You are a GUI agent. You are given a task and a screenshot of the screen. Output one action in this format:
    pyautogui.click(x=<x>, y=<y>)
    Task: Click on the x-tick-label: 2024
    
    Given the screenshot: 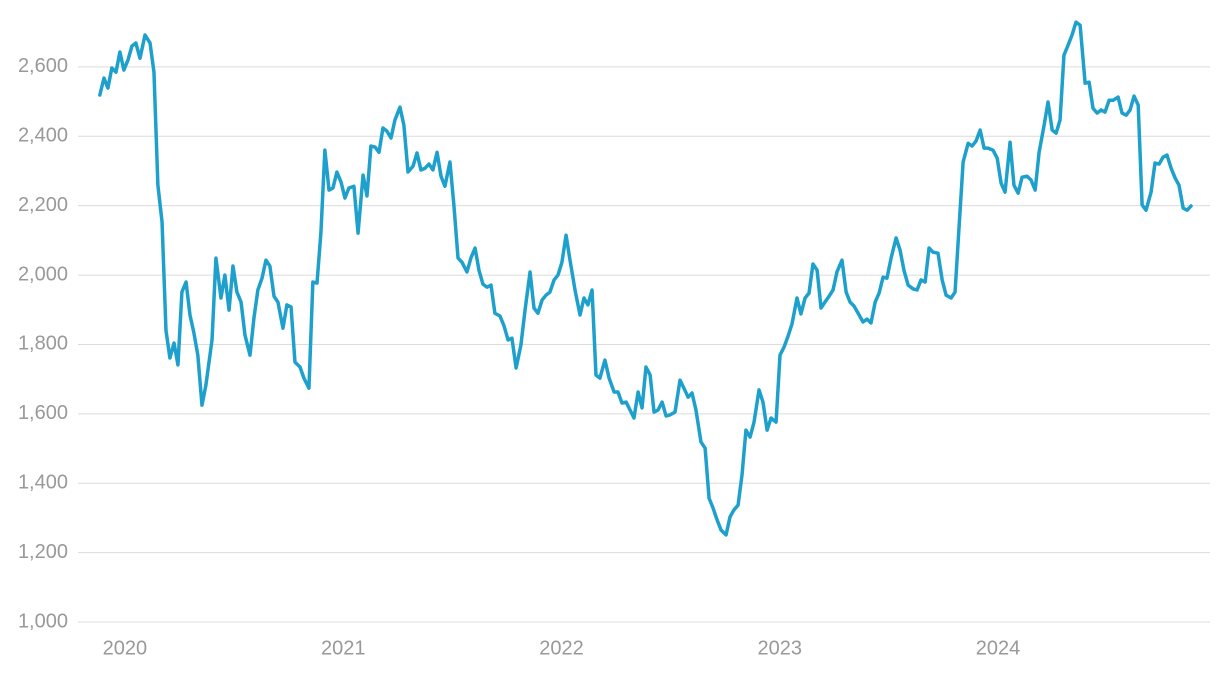 What is the action you would take?
    pyautogui.click(x=998, y=648)
    